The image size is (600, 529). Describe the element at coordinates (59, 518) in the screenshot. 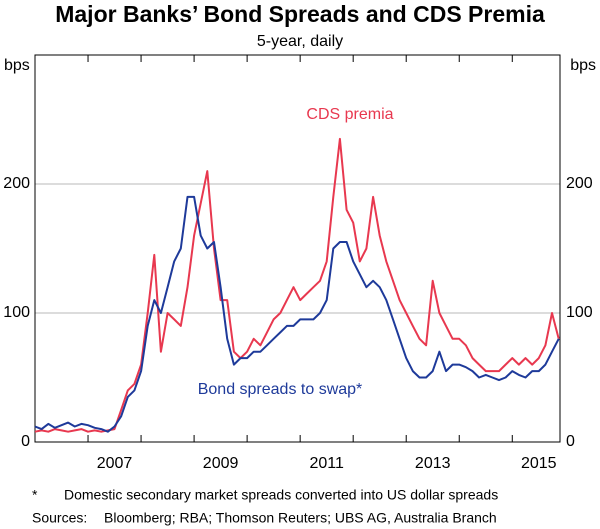

I see `sources-label: Sources:` at that location.